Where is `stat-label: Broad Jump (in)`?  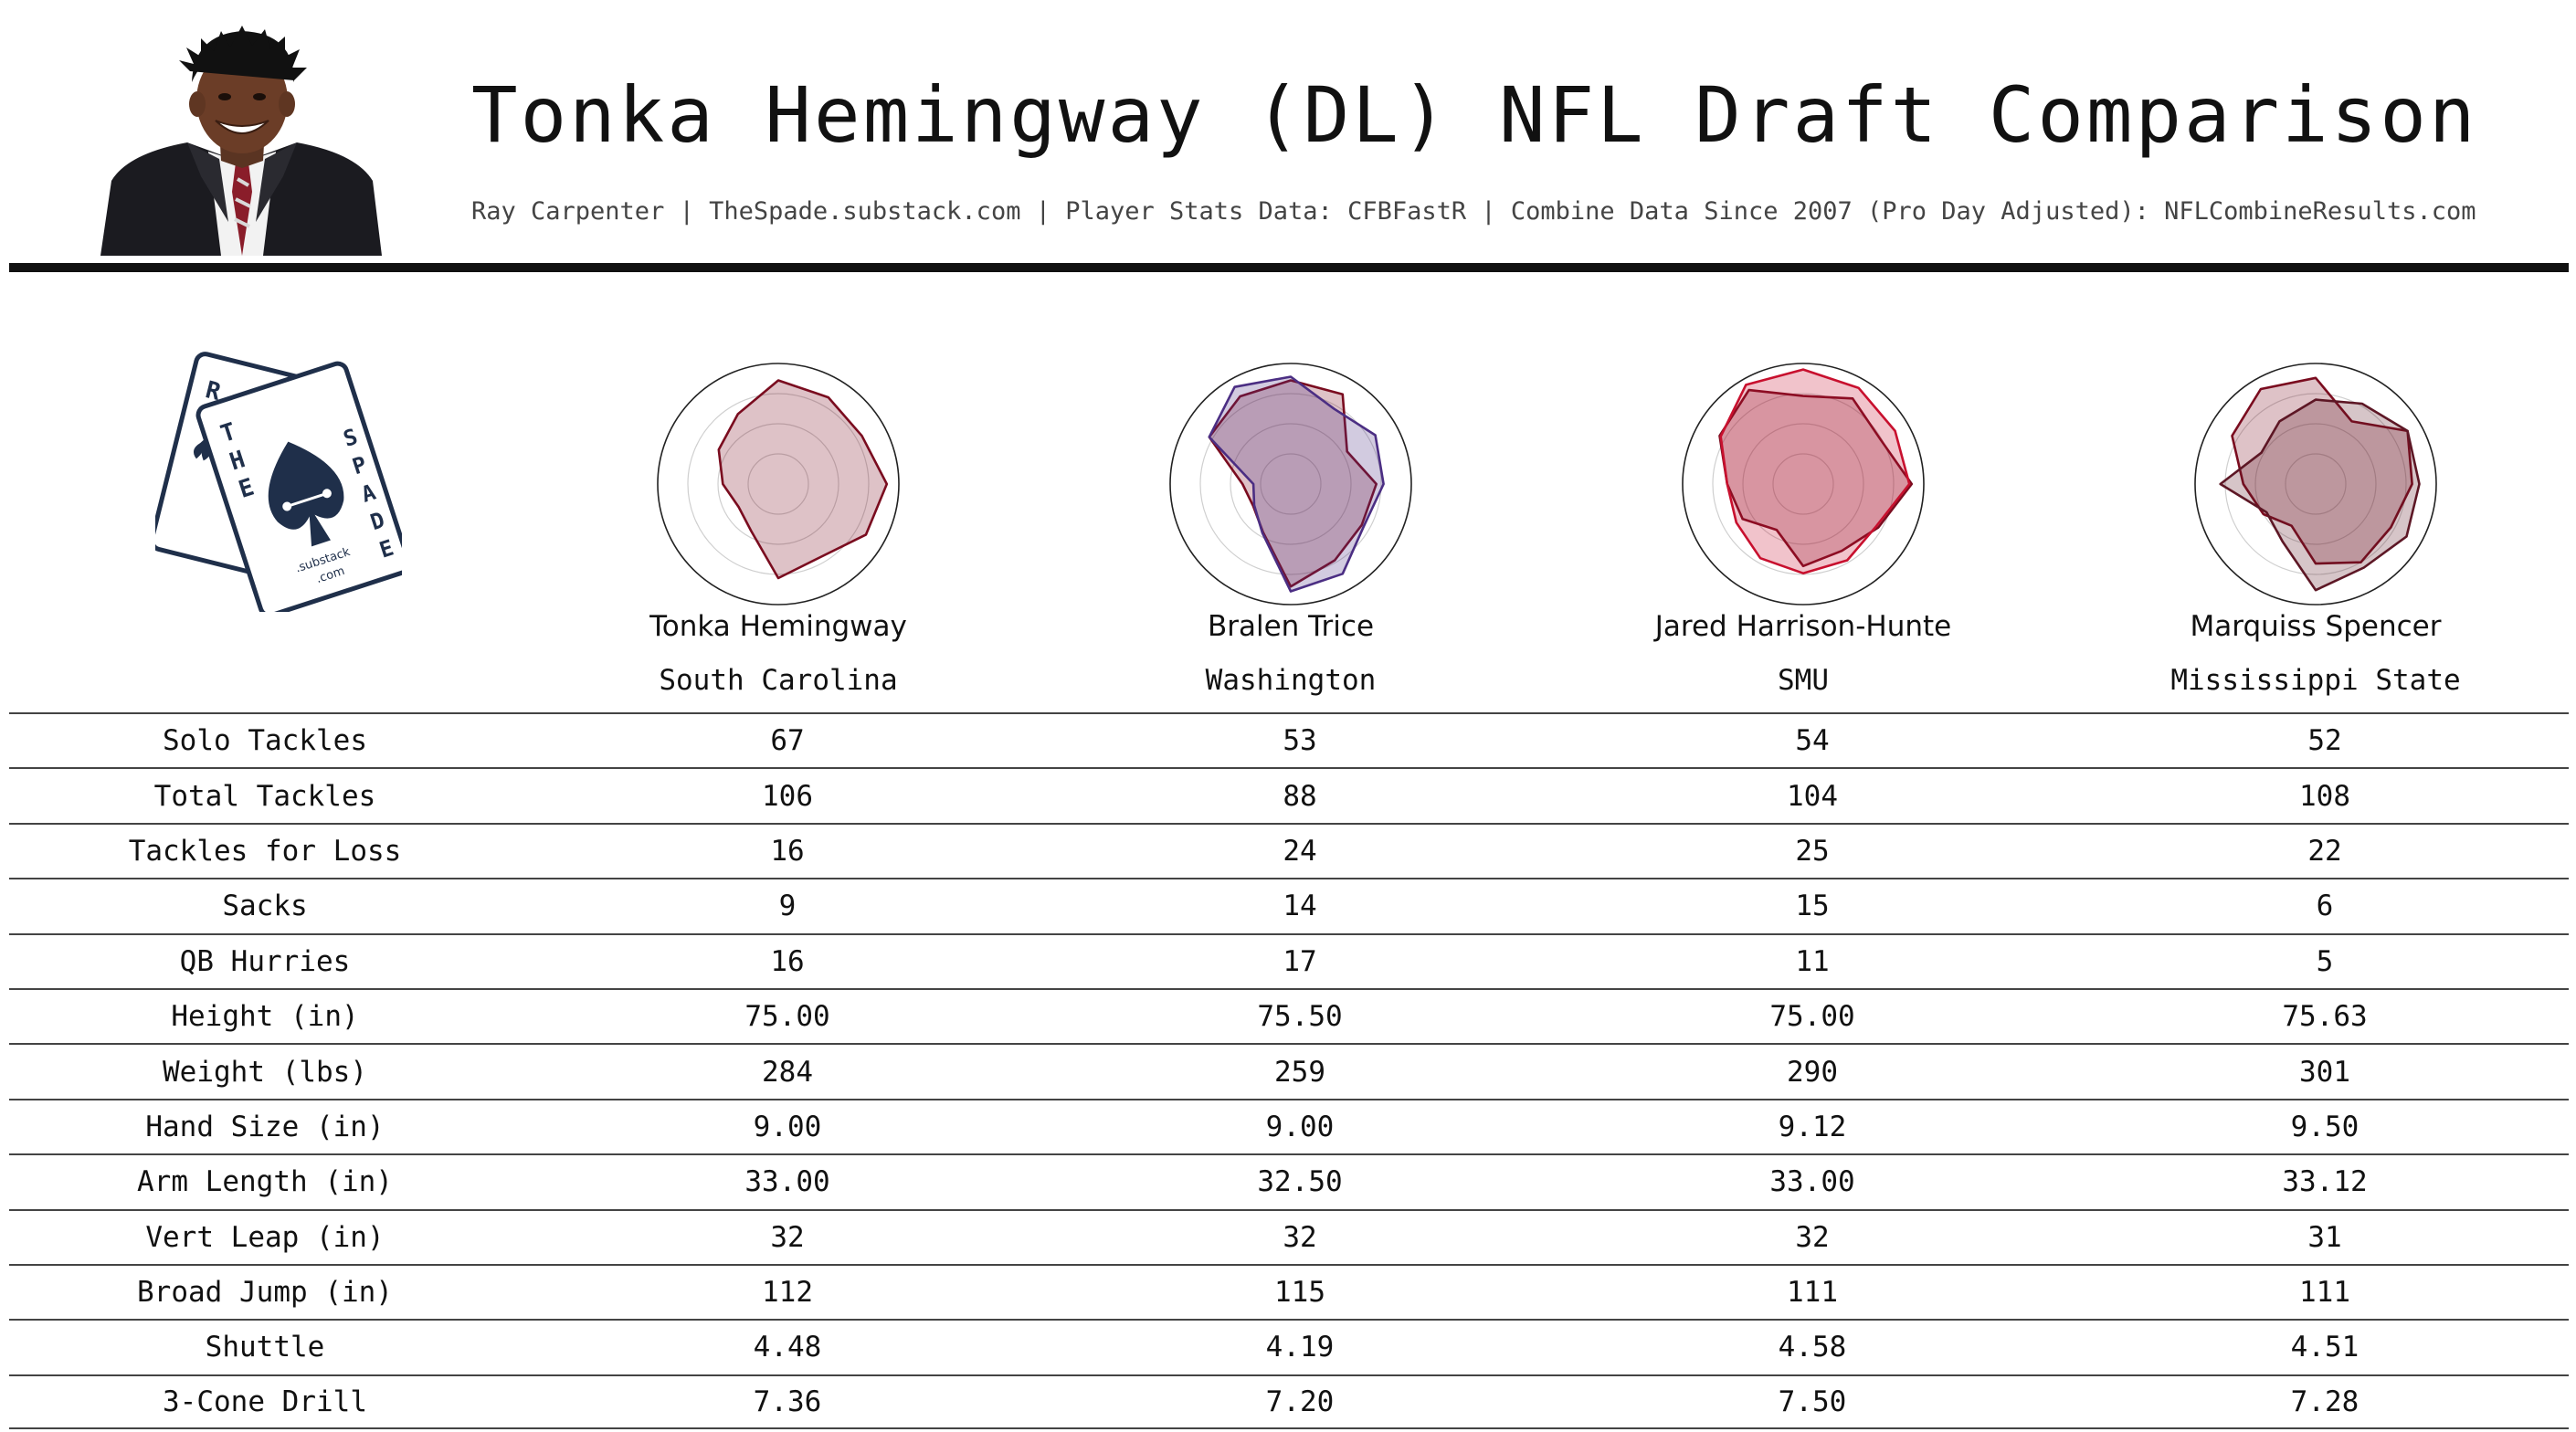 stat-label: Broad Jump (in) is located at coordinates (265, 1293).